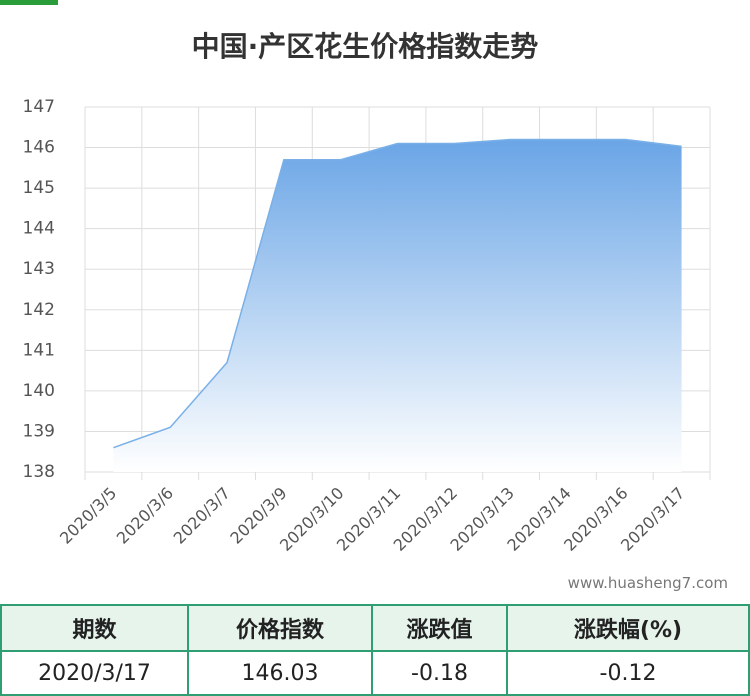 The image size is (750, 696). Describe the element at coordinates (439, 628) in the screenshot. I see `header-cell: 涨跌值` at that location.